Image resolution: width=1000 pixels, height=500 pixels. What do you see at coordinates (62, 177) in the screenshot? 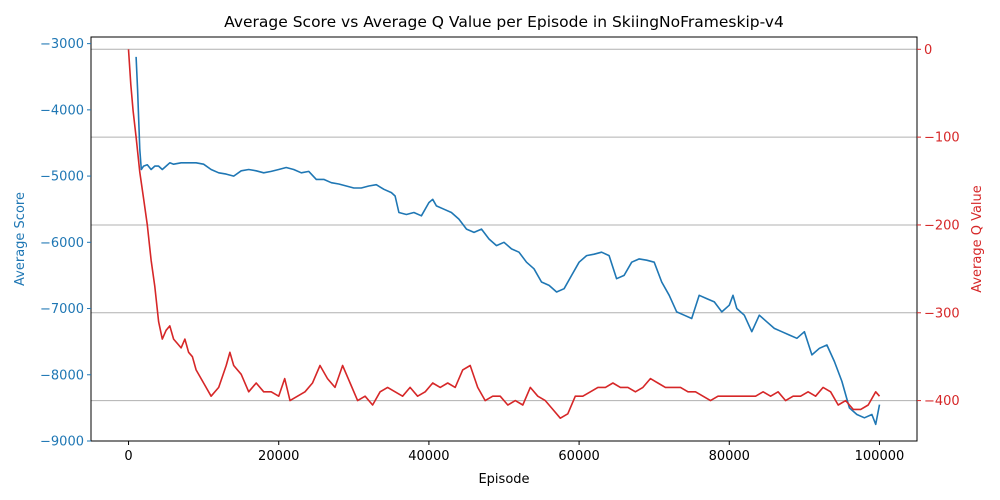
I see `left-y-tick-label: −5000` at bounding box center [62, 177].